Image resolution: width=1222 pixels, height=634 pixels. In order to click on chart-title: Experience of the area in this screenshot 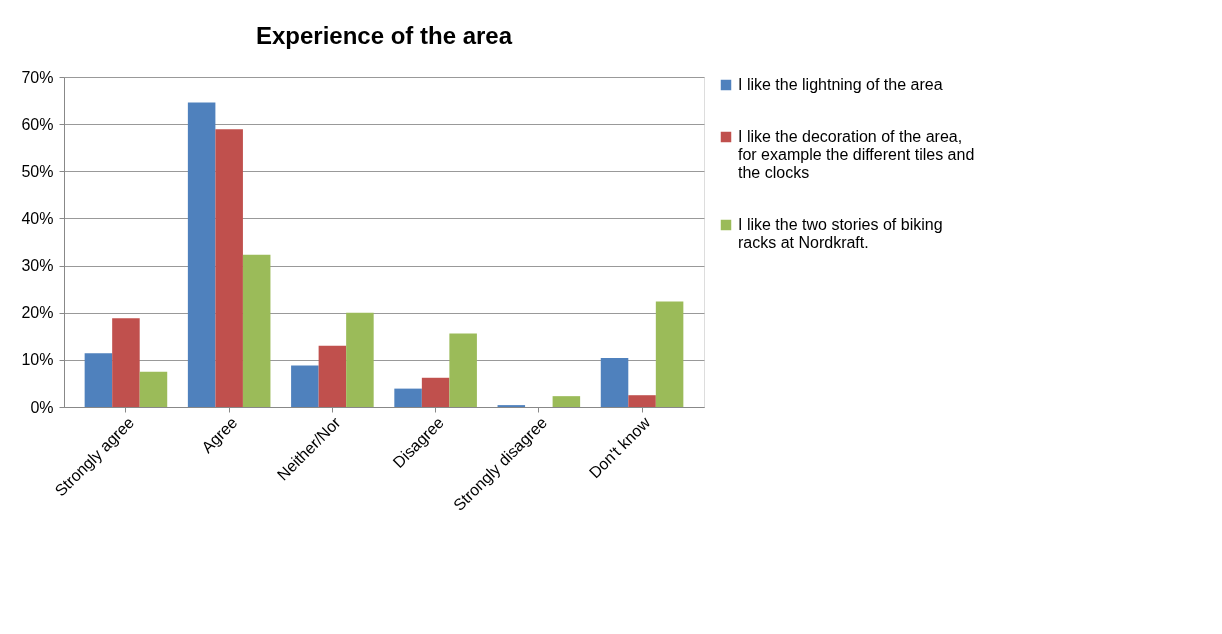, I will do `click(384, 35)`.